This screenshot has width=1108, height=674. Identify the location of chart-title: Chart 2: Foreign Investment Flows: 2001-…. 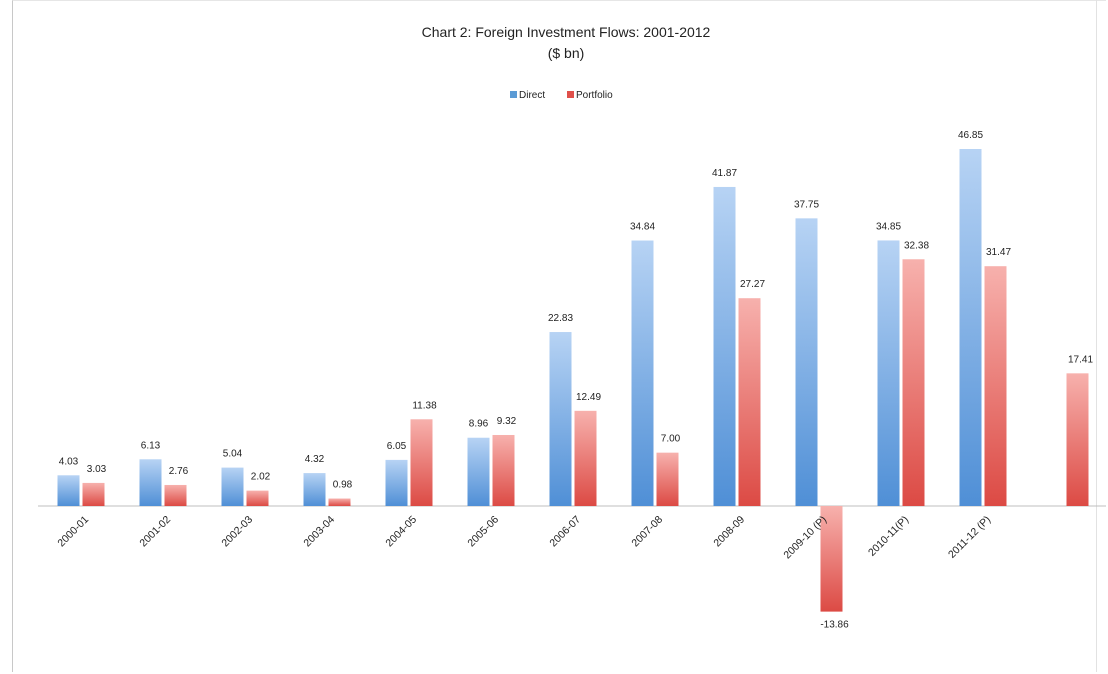
(566, 32).